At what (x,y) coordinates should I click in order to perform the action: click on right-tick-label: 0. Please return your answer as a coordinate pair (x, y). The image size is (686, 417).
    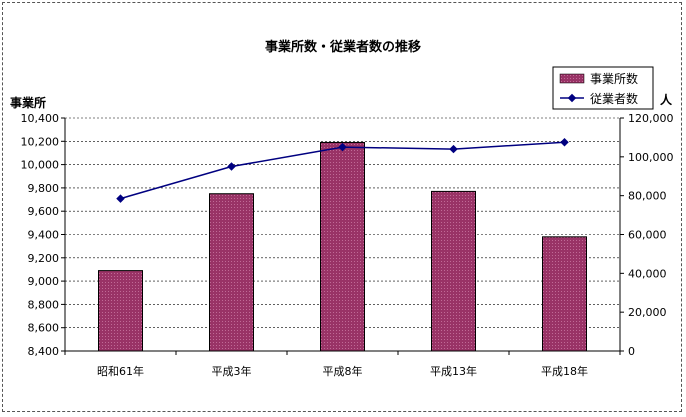
    Looking at the image, I should click on (631, 351).